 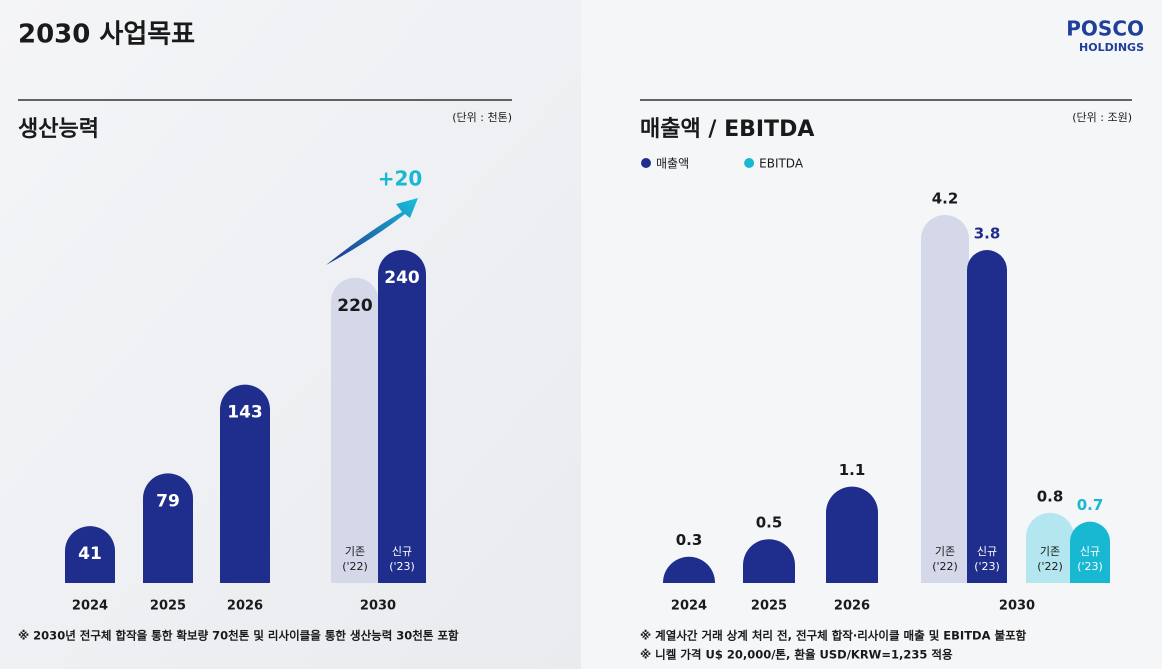 I want to click on value-label: 240, so click(x=402, y=278).